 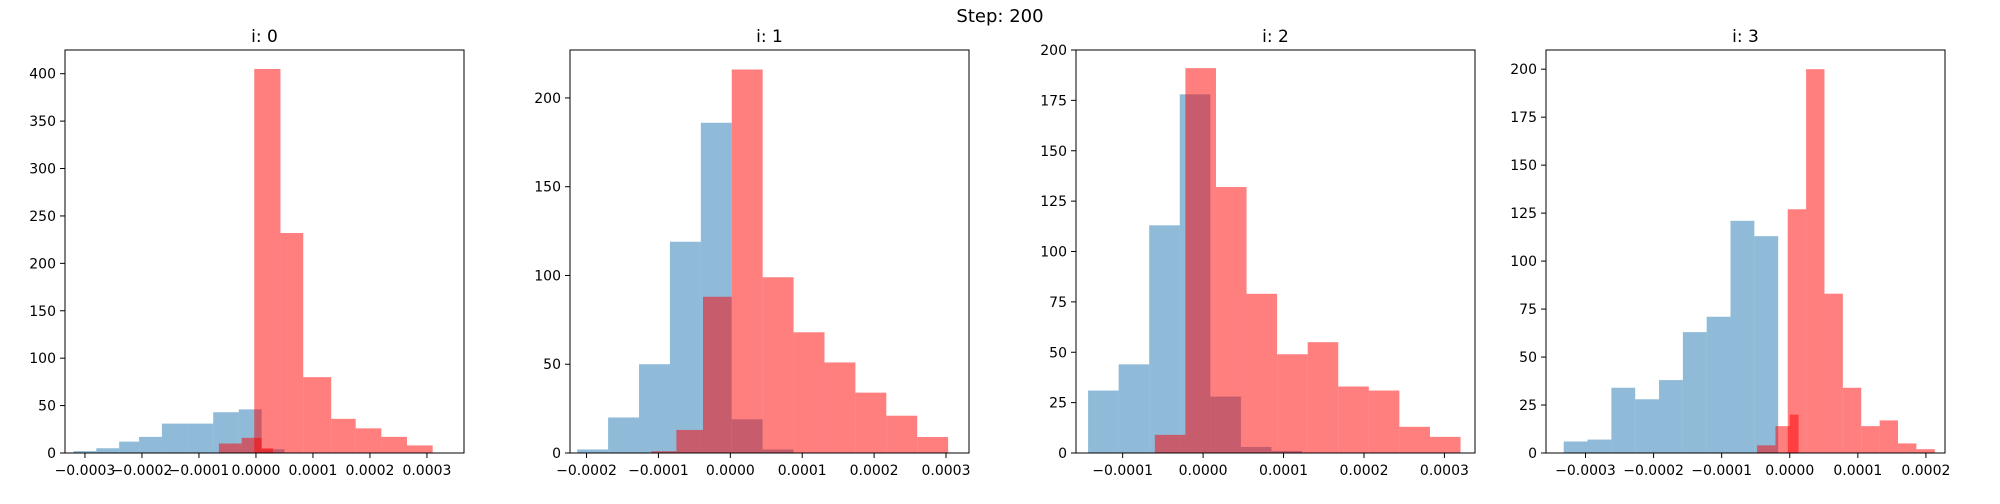 I want to click on ytick-label-1-4: 200, so click(x=547, y=99).